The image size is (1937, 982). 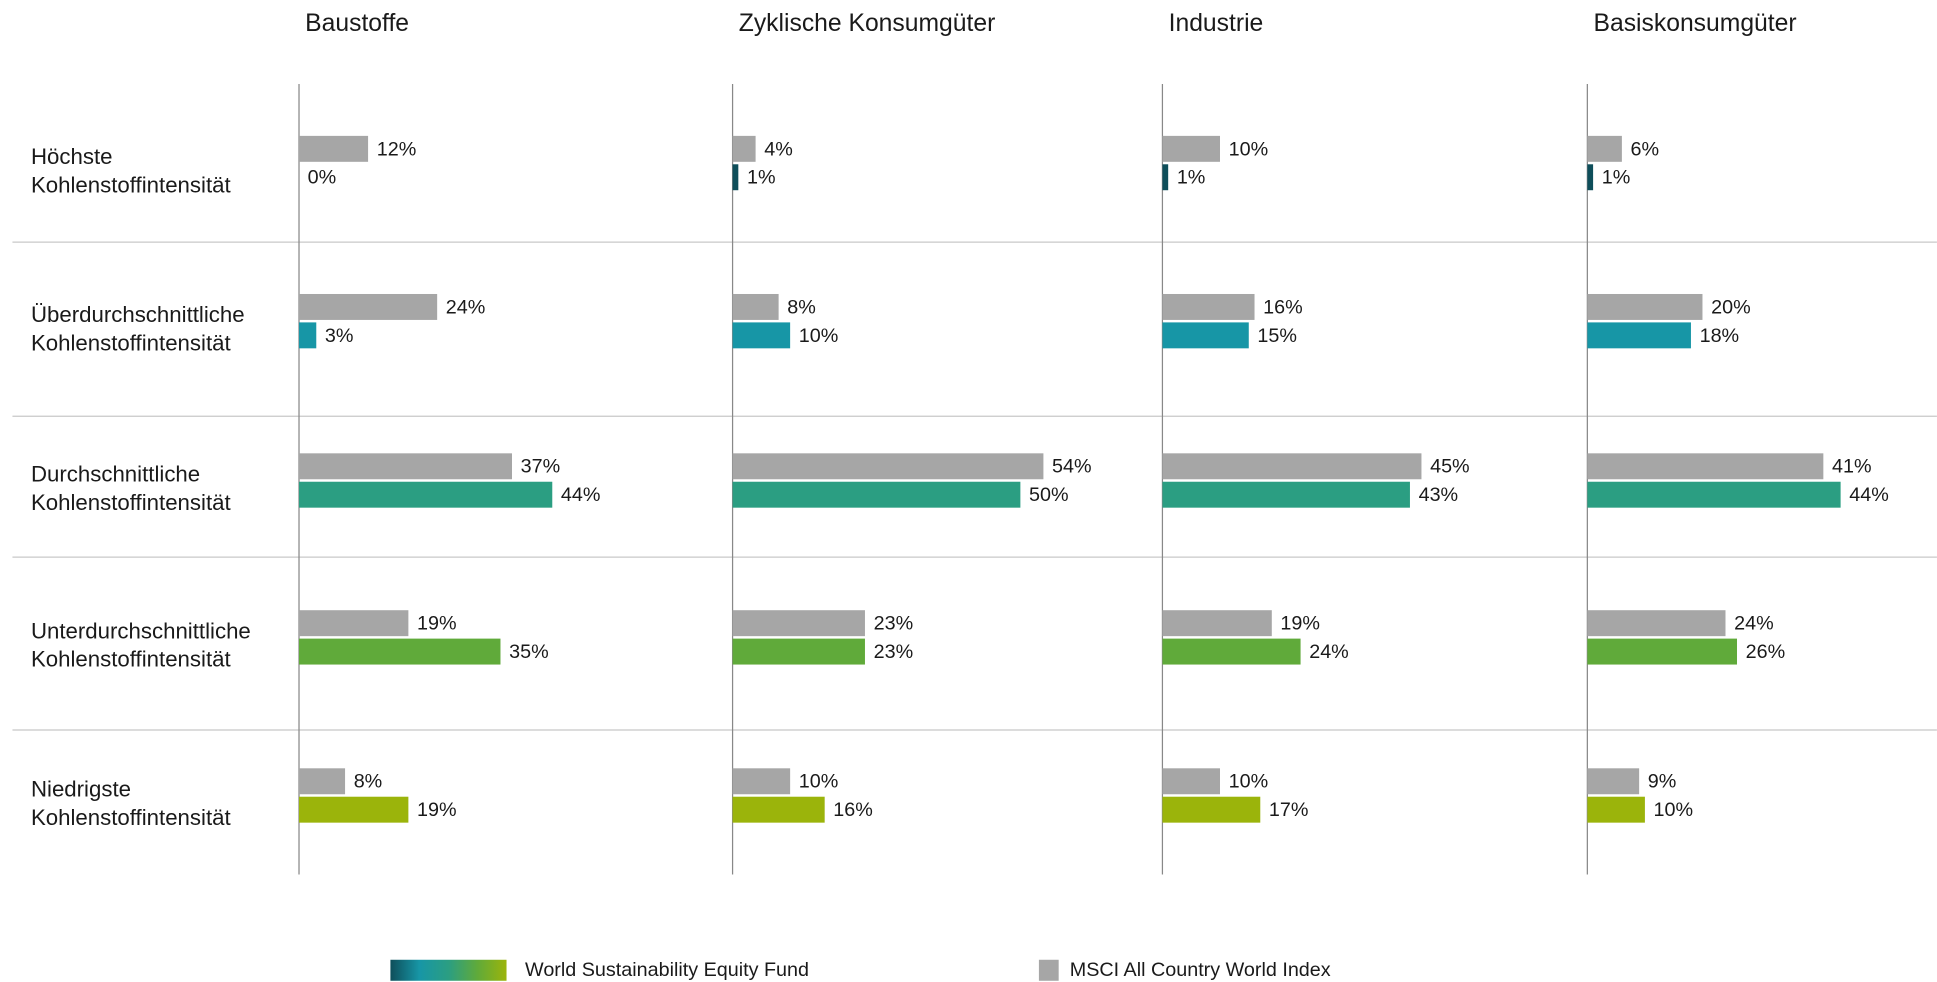 What do you see at coordinates (1216, 23) in the screenshot?
I see `panel-title: Industrie` at bounding box center [1216, 23].